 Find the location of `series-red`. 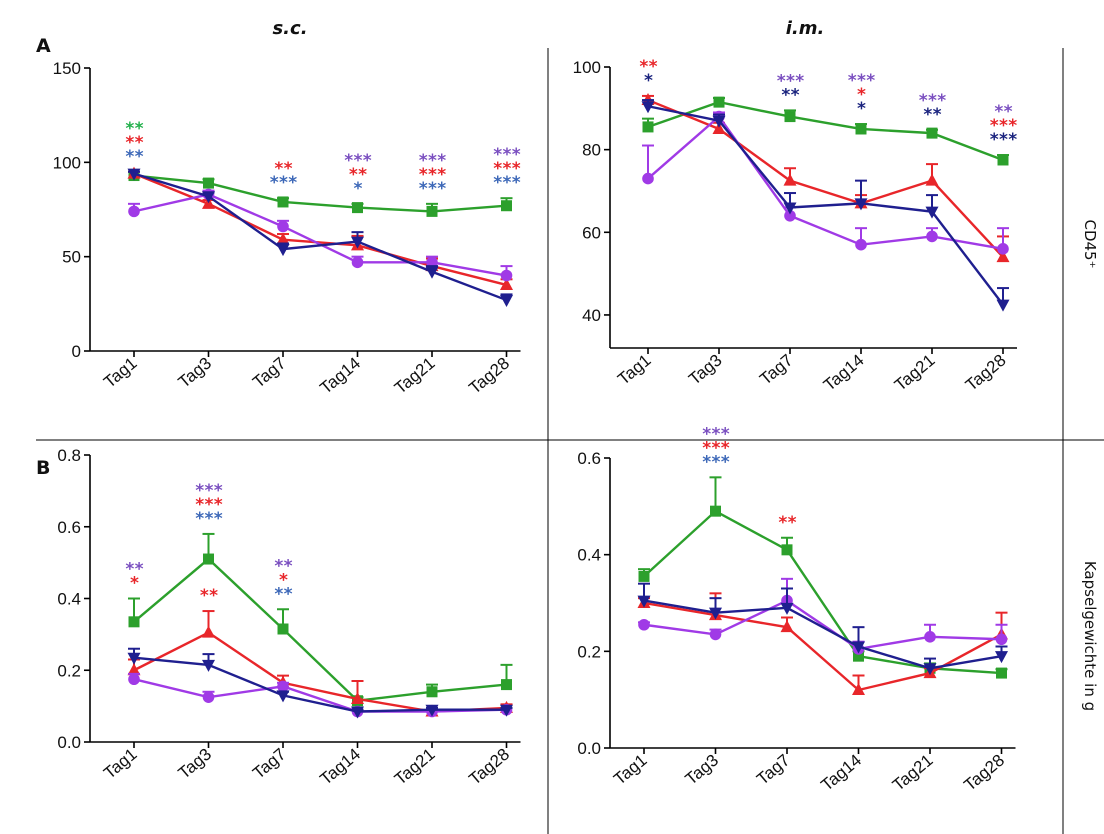

series-red is located at coordinates (320, 228).